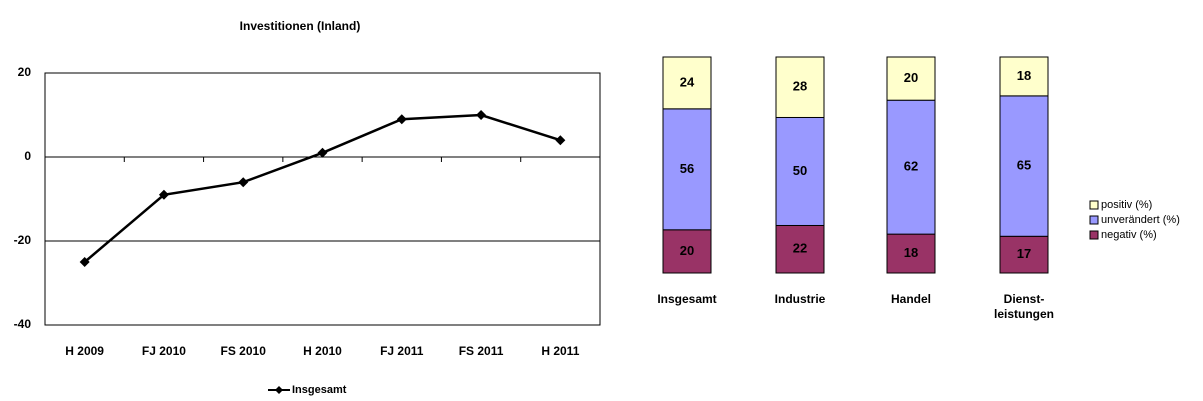 The height and width of the screenshot is (401, 1203). I want to click on legend-label: unverändert (%), so click(1140, 220).